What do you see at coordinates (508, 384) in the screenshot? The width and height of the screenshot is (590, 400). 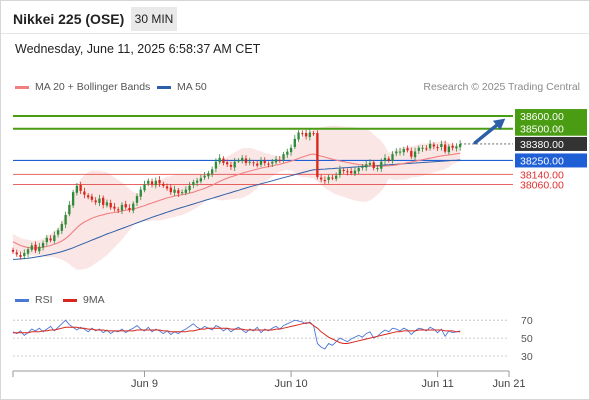 I see `x-axis-tick-label: Jun 21` at bounding box center [508, 384].